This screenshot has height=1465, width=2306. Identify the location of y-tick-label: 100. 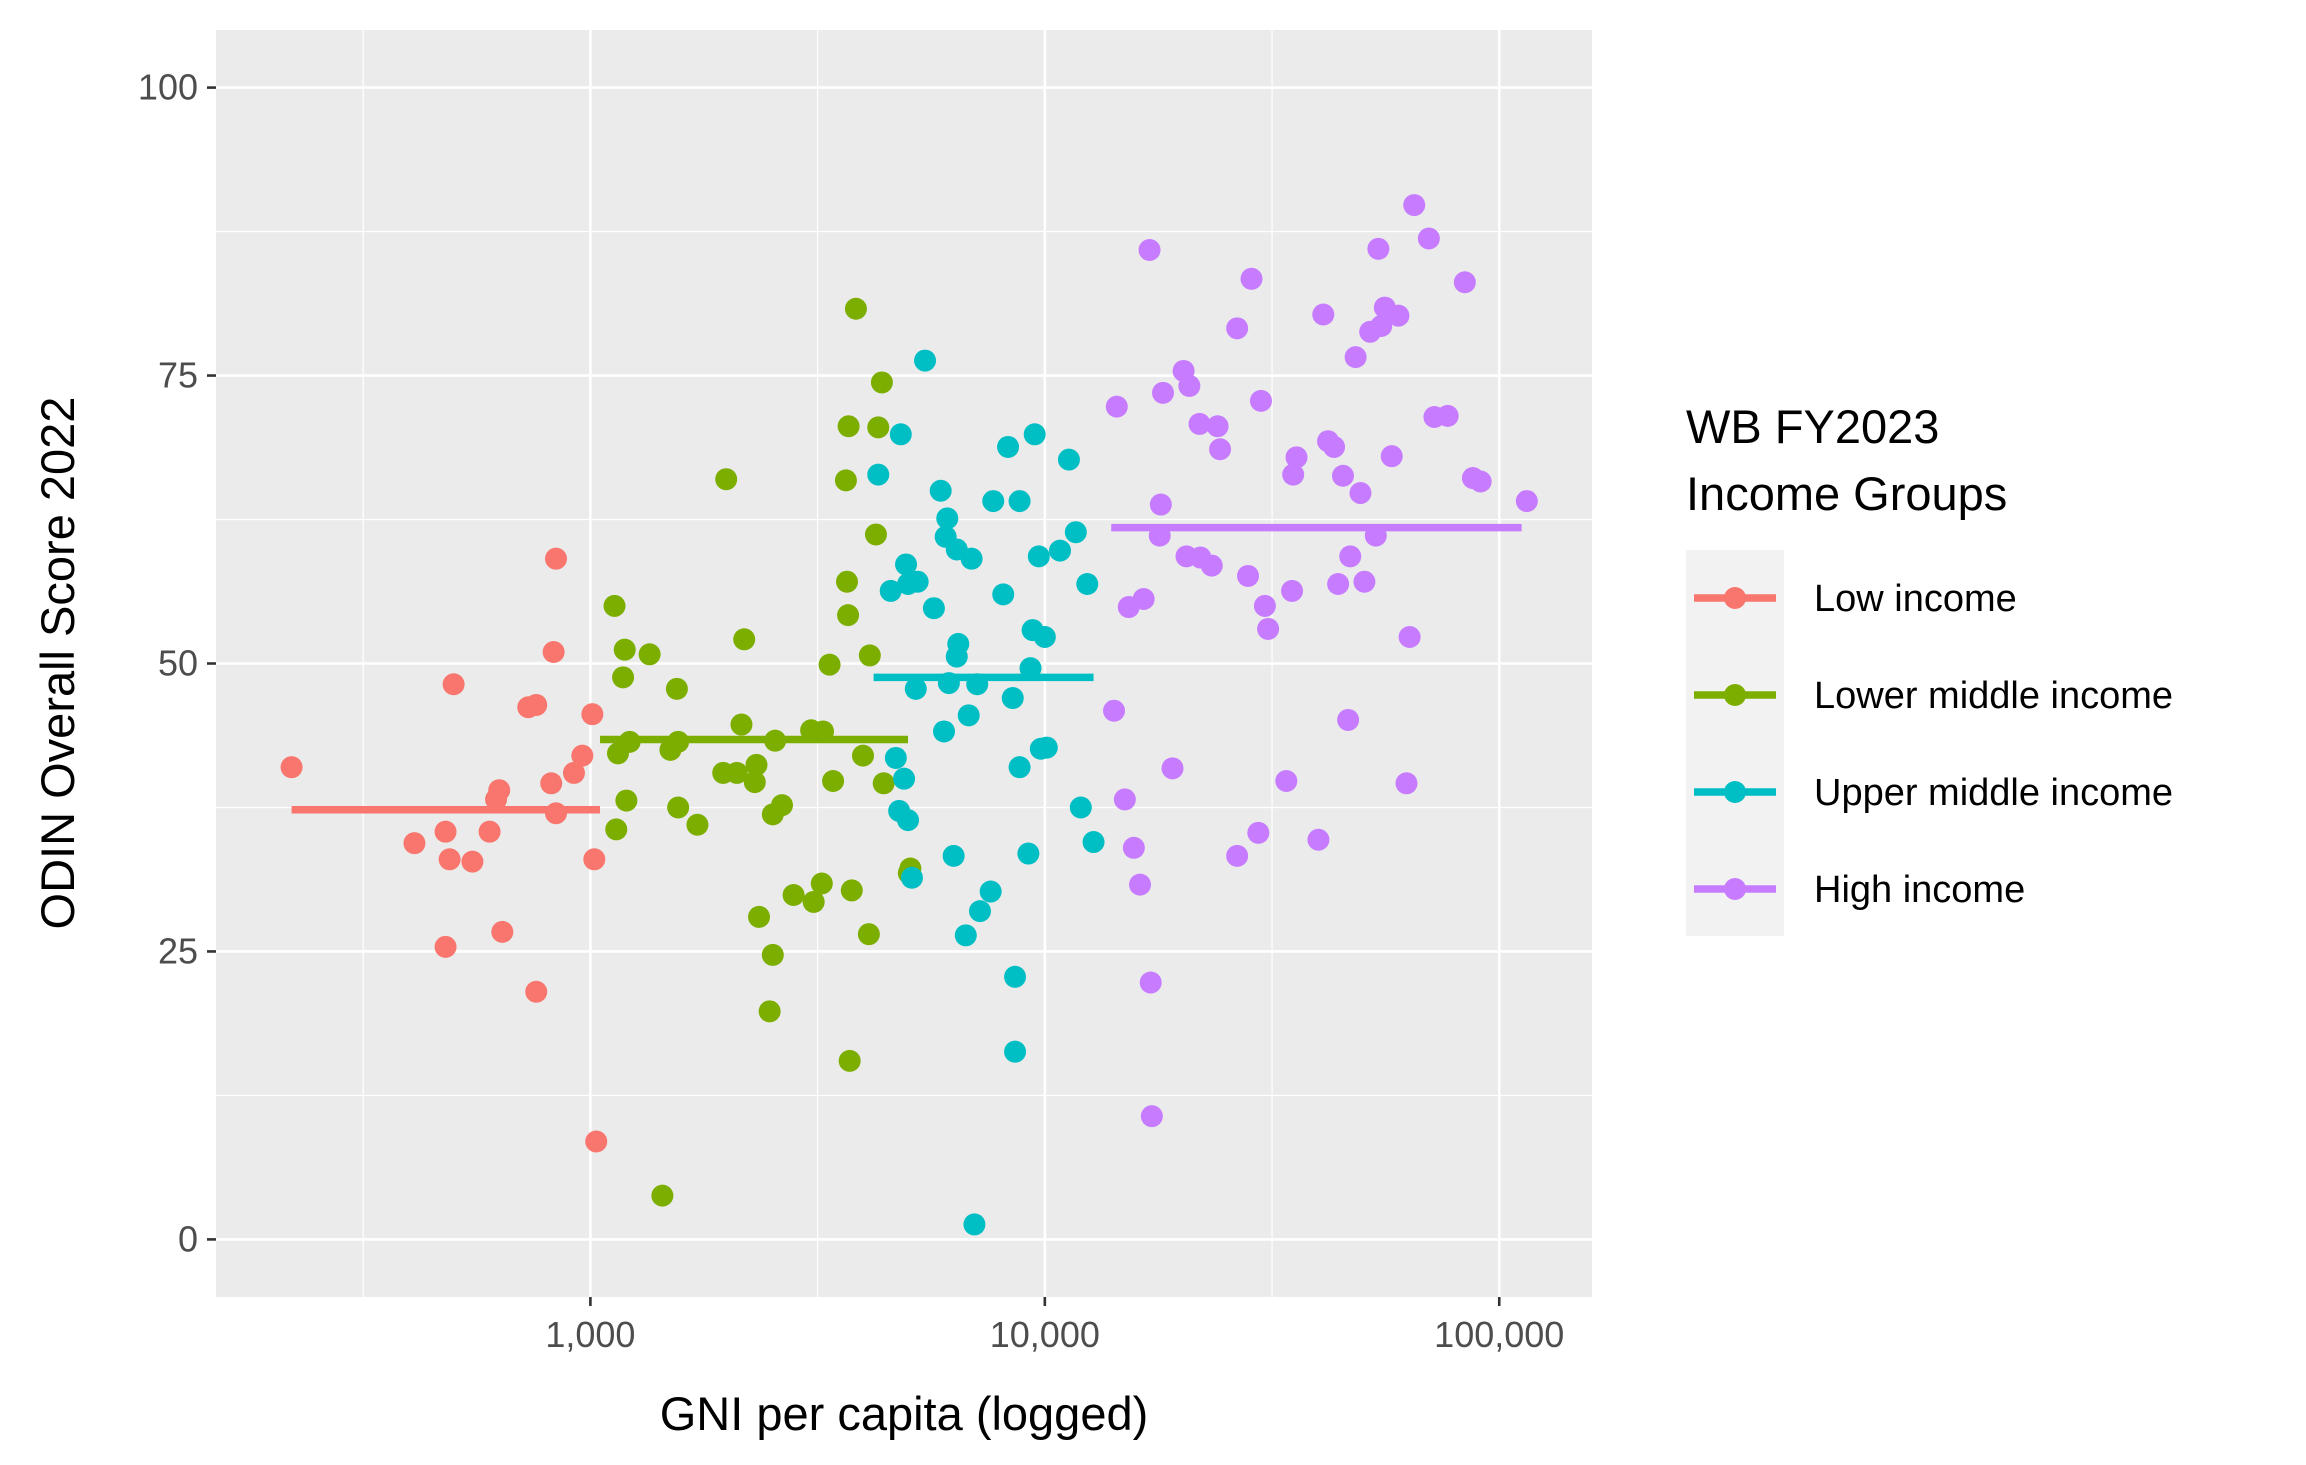
(168, 87).